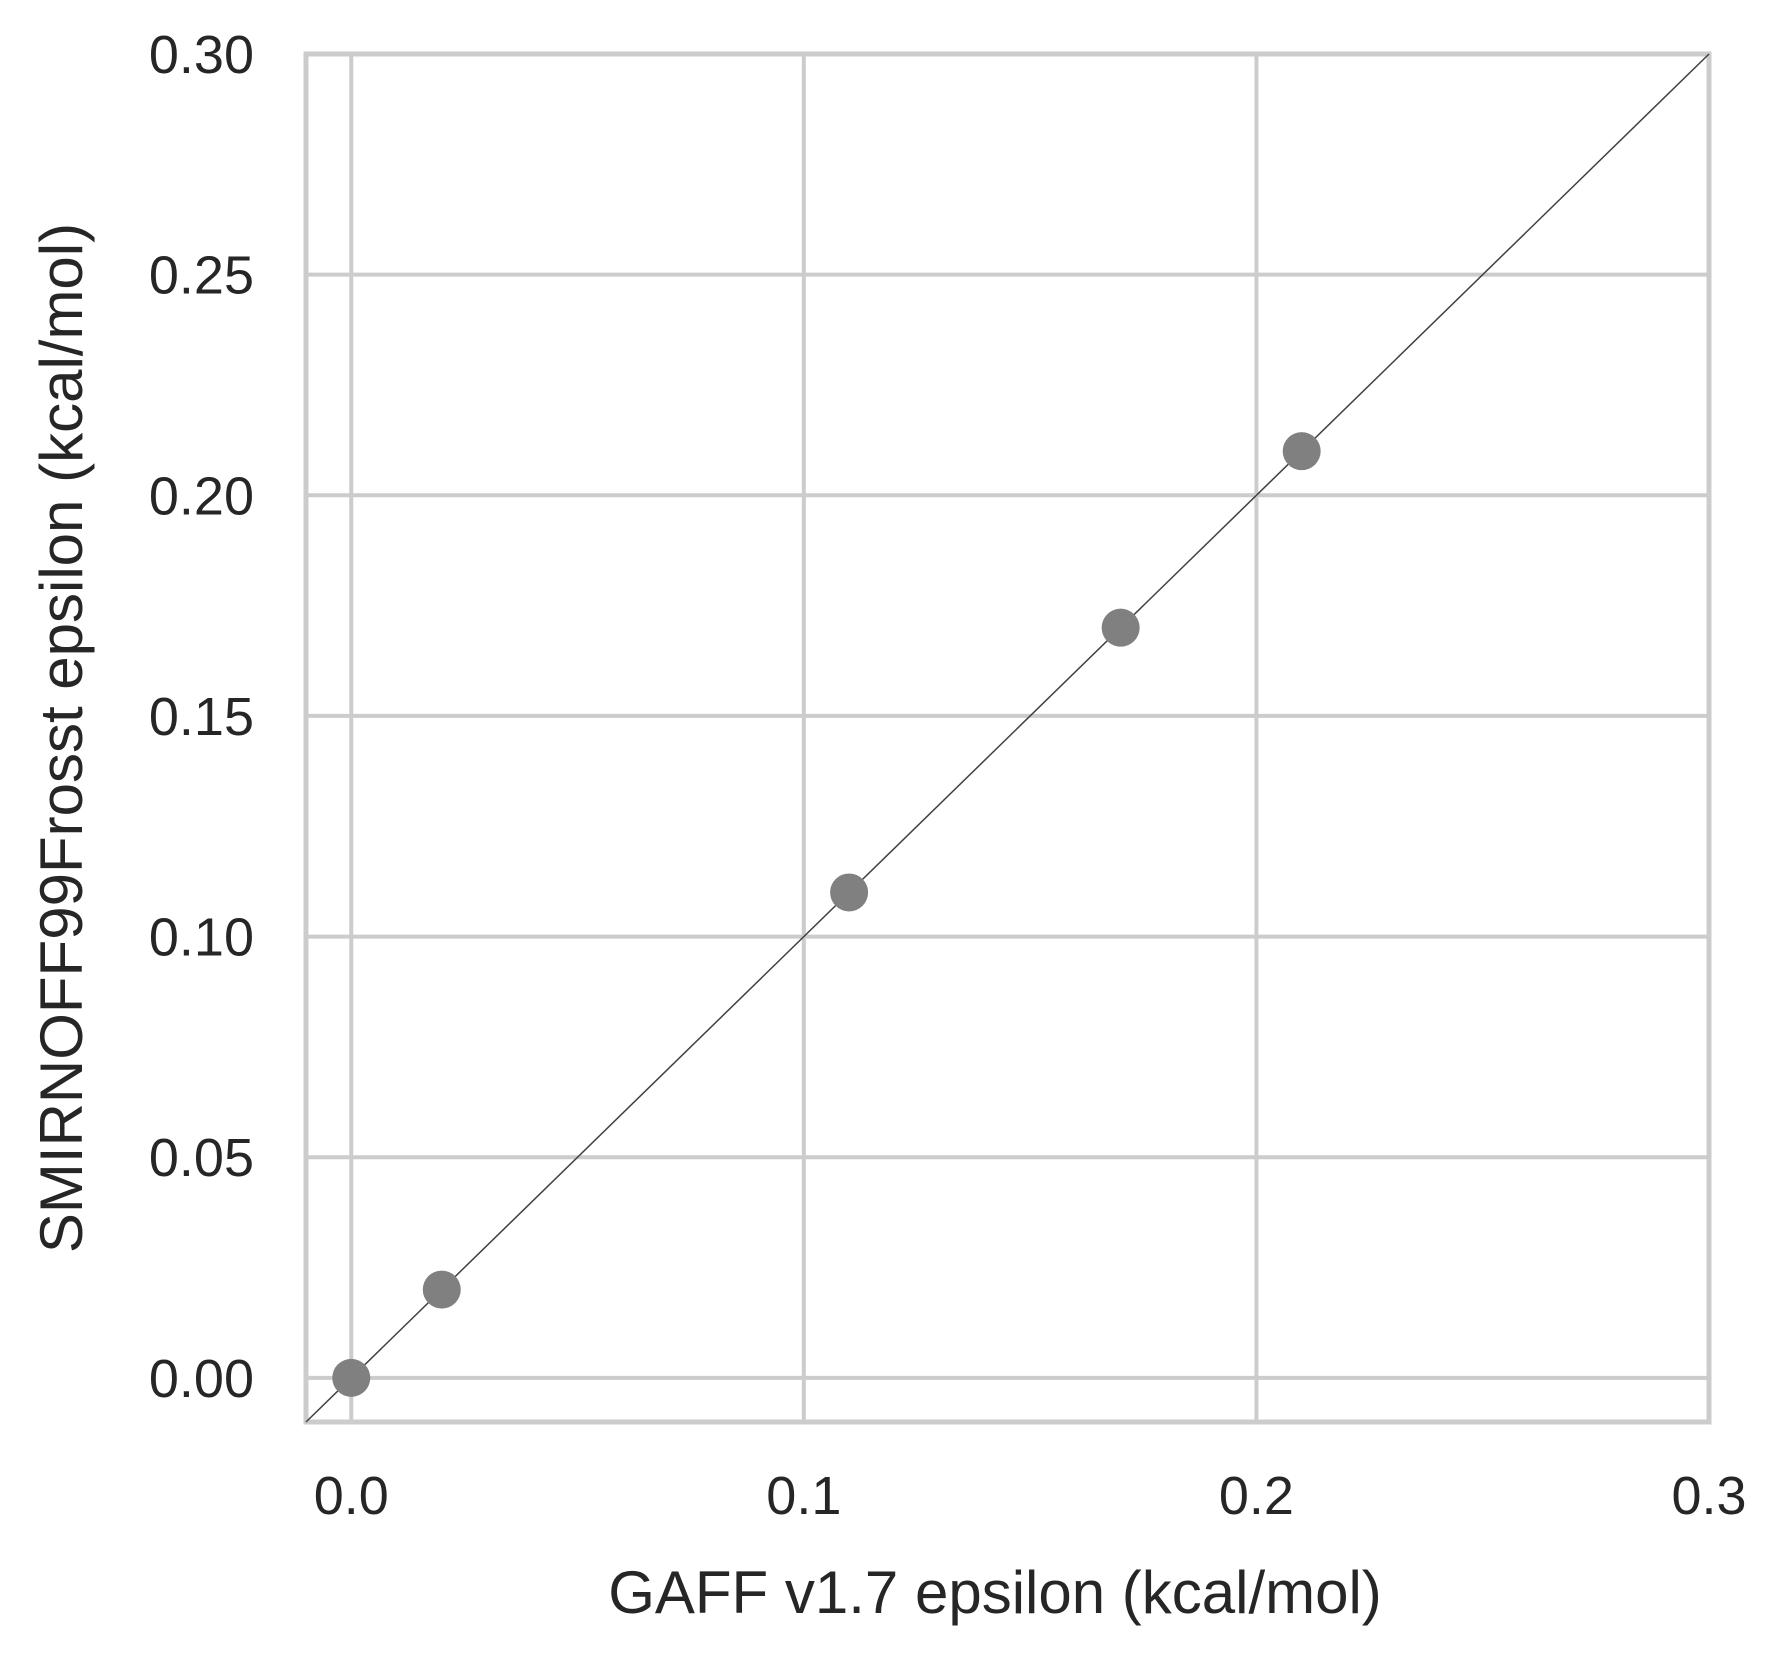 The width and height of the screenshot is (1777, 1659). I want to click on y-tick-labels: 0.00 0.05 0.10 0.15 0.20 0.25 0.30, so click(201, 717).